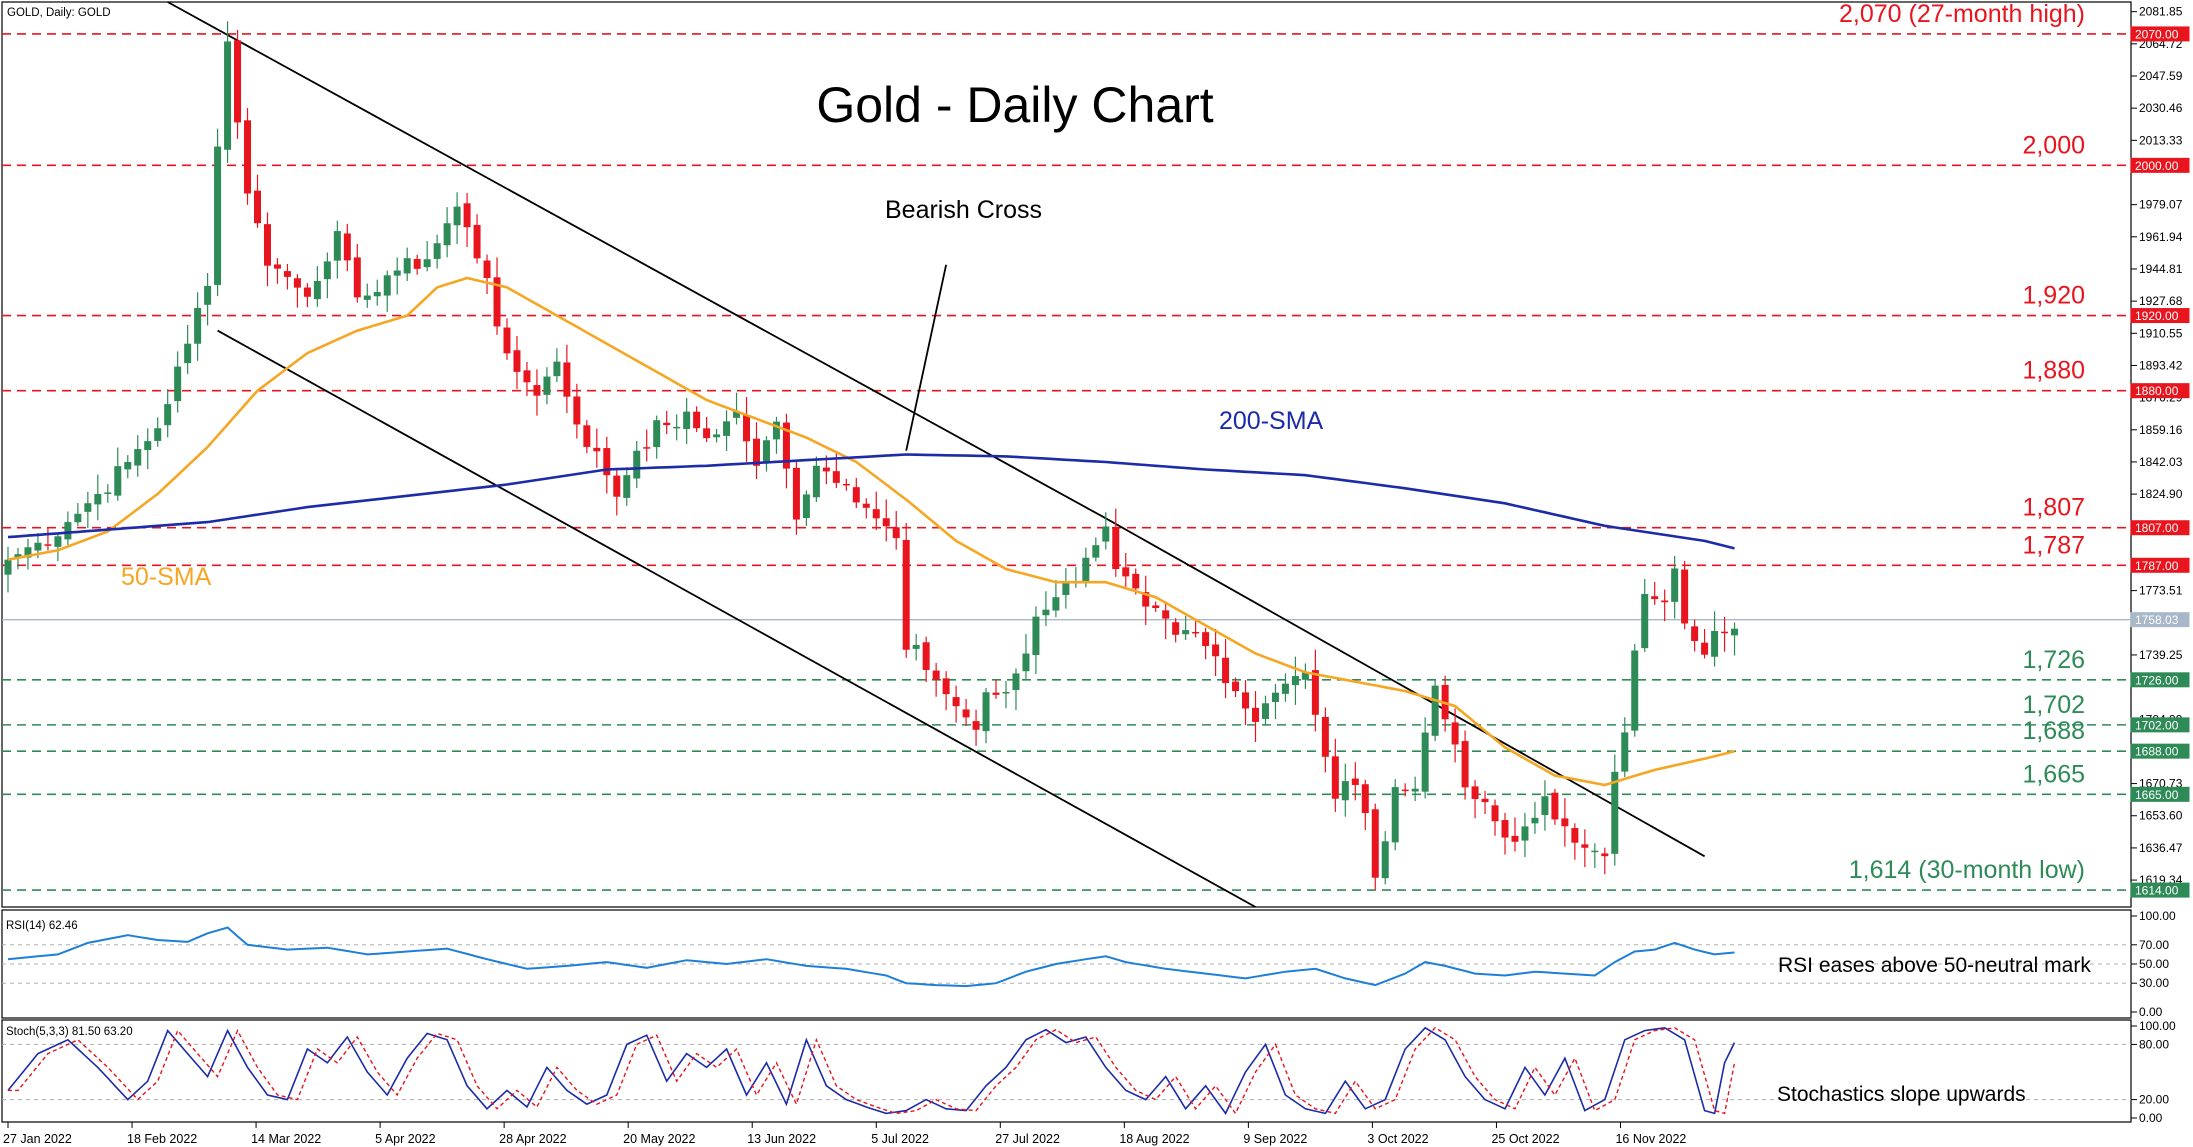 The height and width of the screenshot is (1147, 2193). What do you see at coordinates (2053, 371) in the screenshot?
I see `level-label-1880: 1,880` at bounding box center [2053, 371].